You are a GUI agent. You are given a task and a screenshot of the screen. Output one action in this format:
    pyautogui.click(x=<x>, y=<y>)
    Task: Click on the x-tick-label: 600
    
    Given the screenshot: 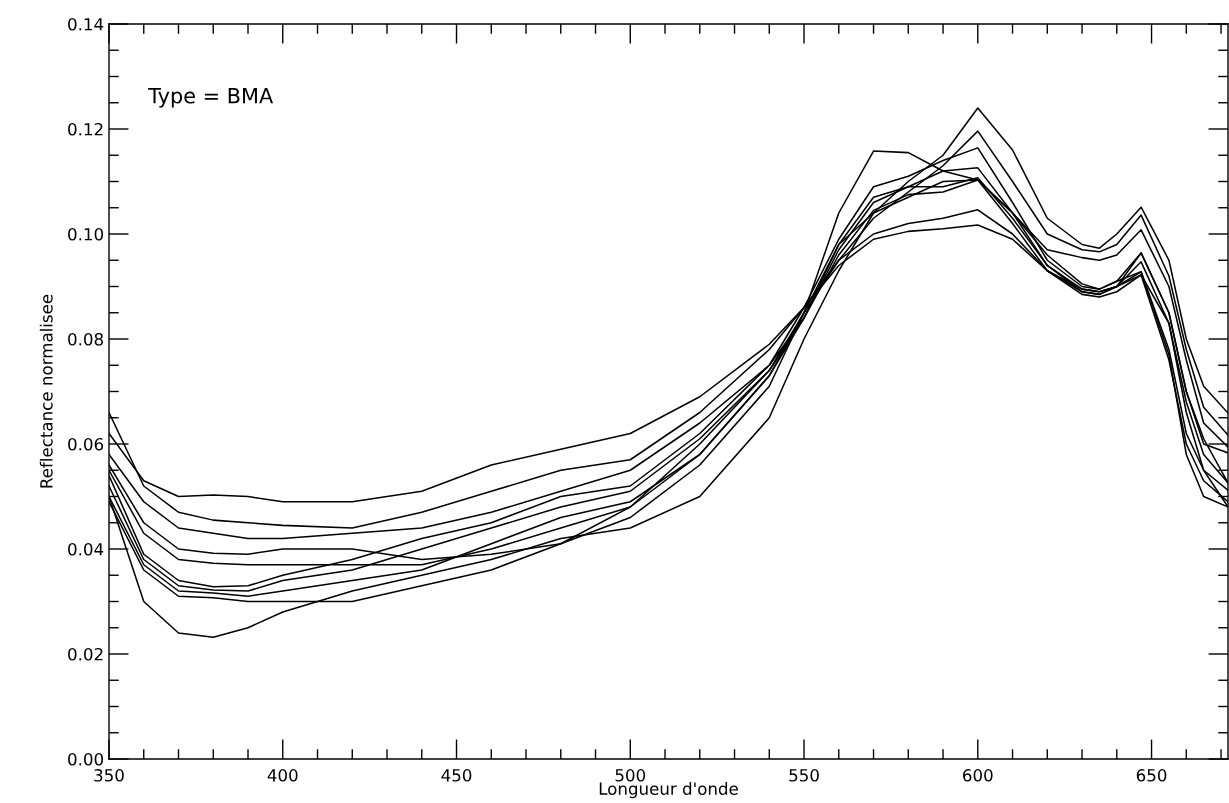 What is the action you would take?
    pyautogui.click(x=978, y=775)
    